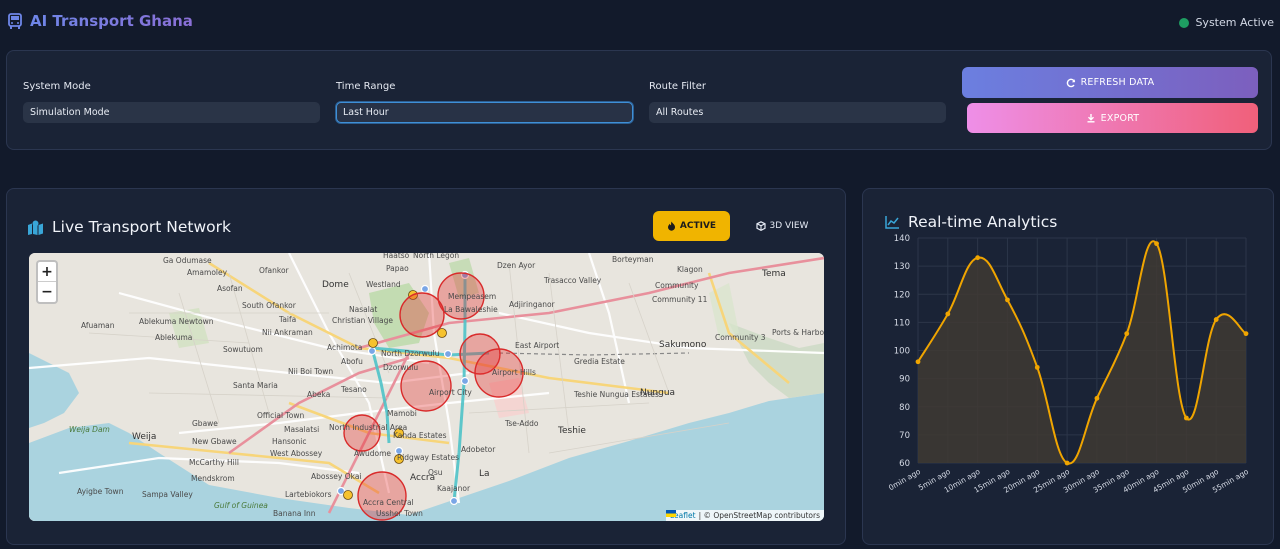  I want to click on place-label: Trasacco Valley, so click(573, 280).